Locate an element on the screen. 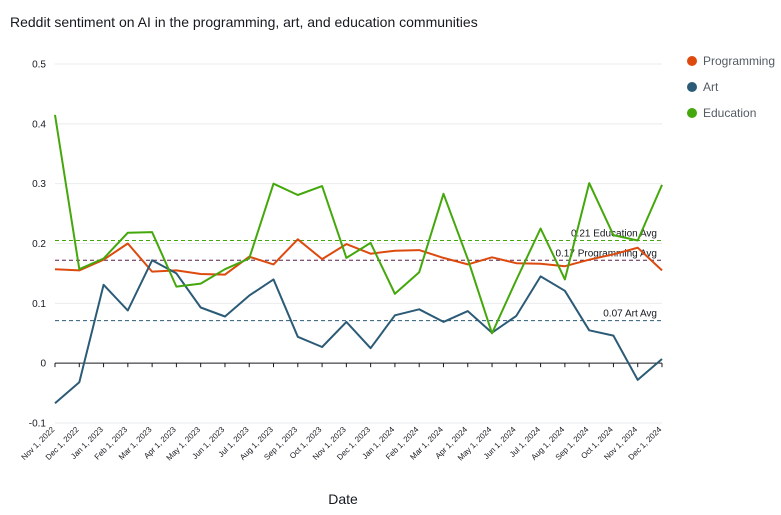 The height and width of the screenshot is (515, 781). x-axis-title: Date is located at coordinates (343, 499).